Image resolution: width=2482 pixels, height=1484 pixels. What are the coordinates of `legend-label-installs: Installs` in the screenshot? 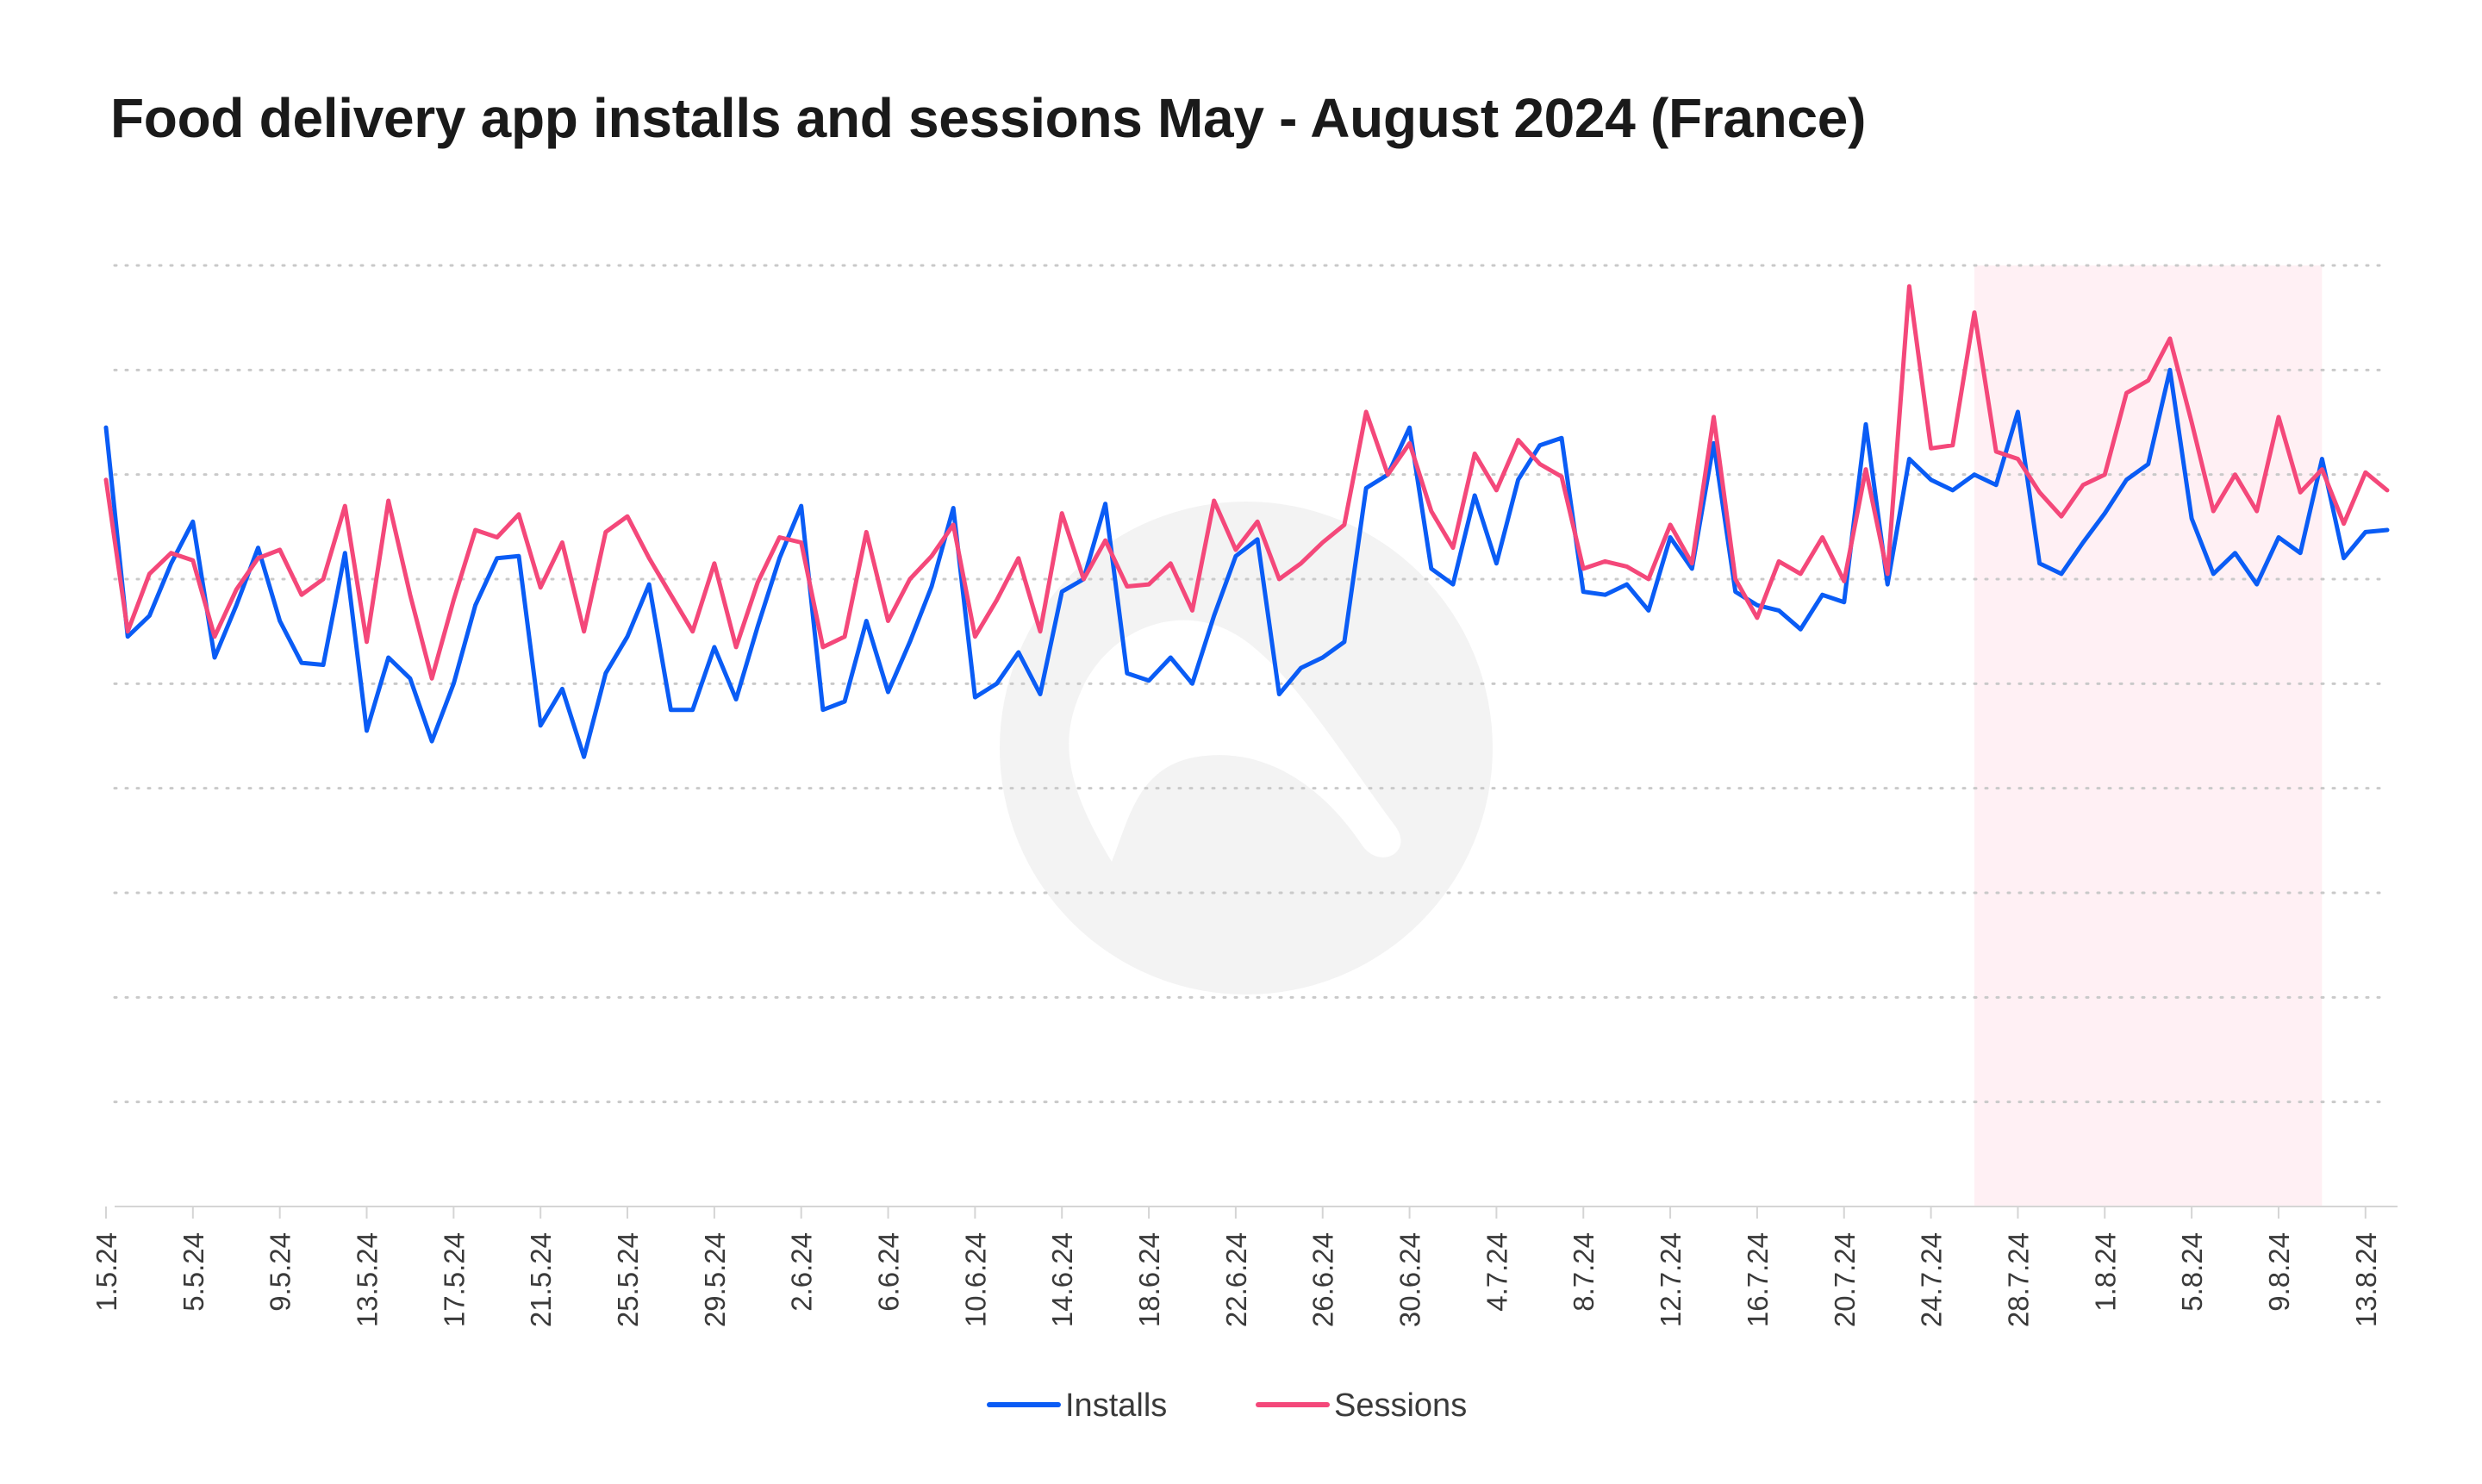 It's located at (1116, 1406).